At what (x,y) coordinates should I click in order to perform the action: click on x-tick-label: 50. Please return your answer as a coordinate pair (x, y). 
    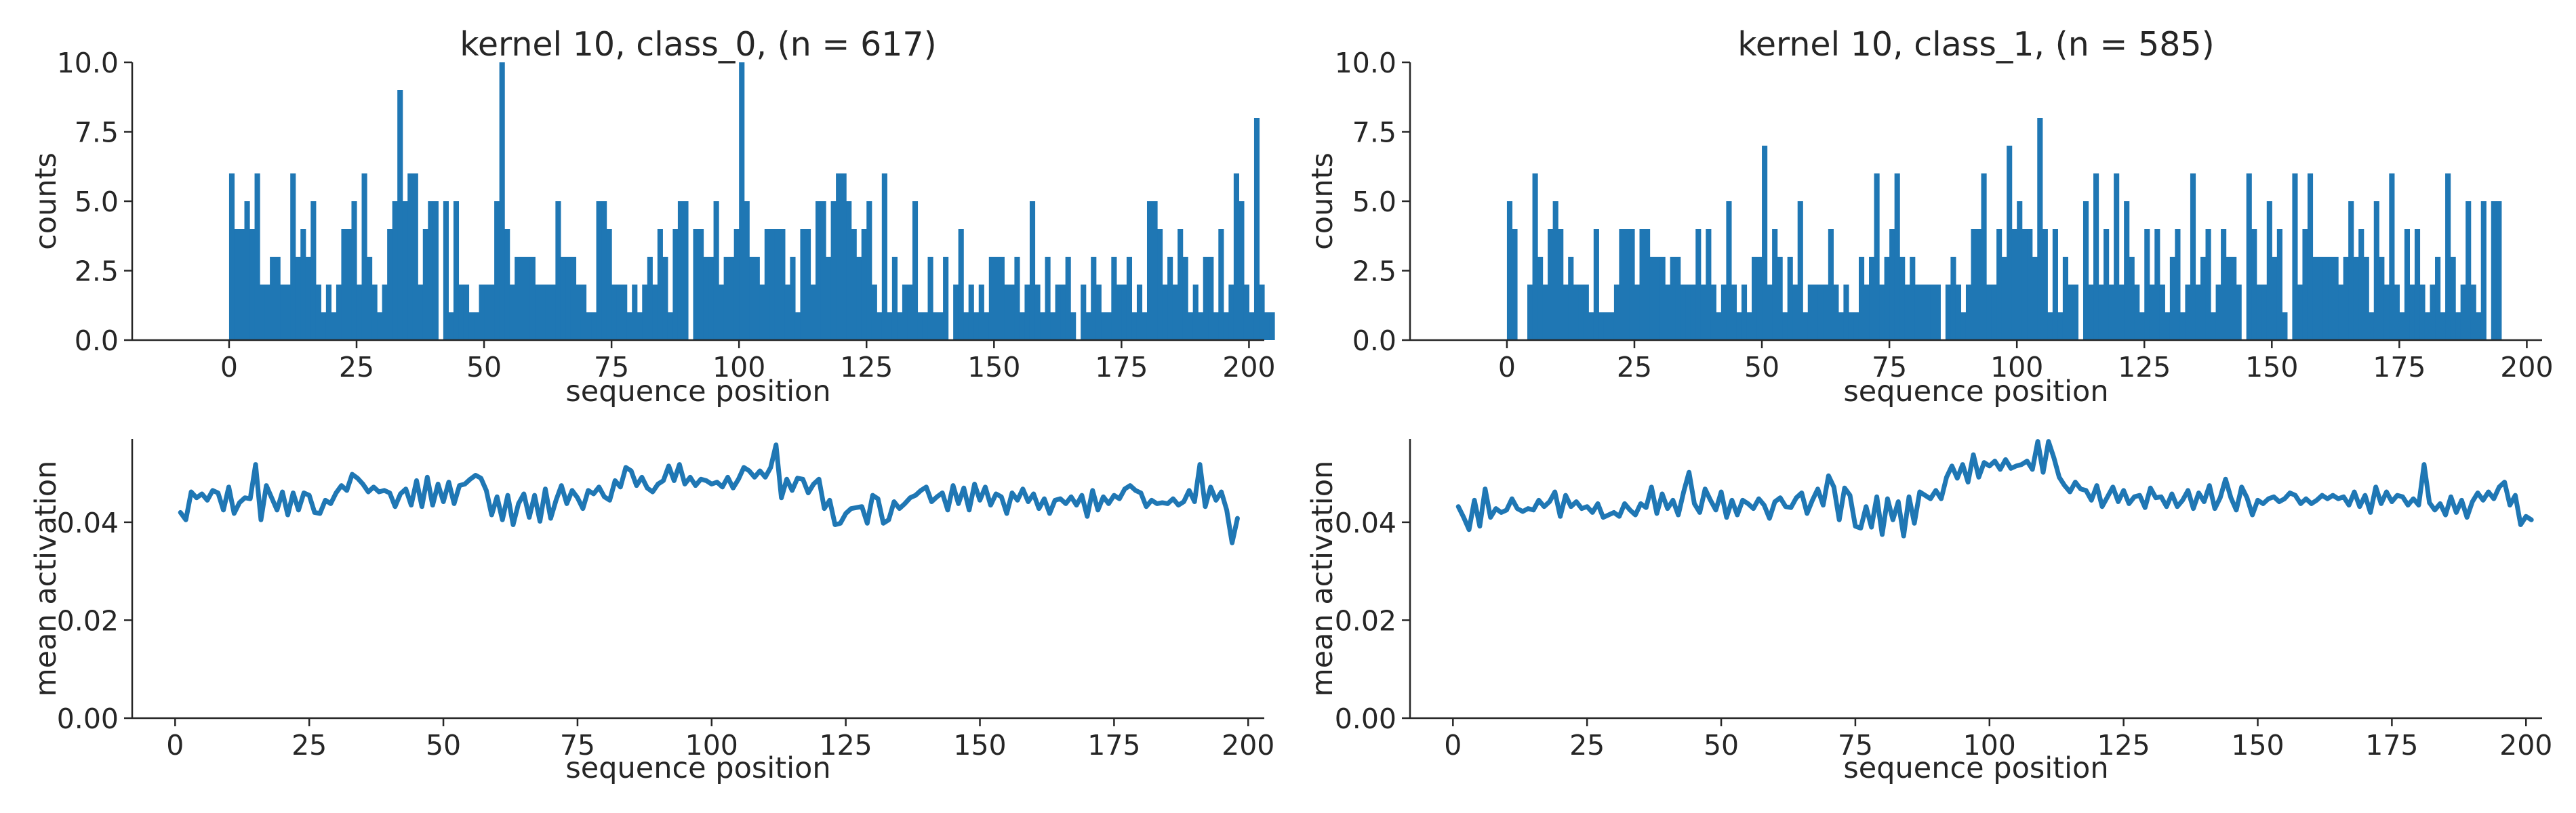
    Looking at the image, I should click on (1721, 745).